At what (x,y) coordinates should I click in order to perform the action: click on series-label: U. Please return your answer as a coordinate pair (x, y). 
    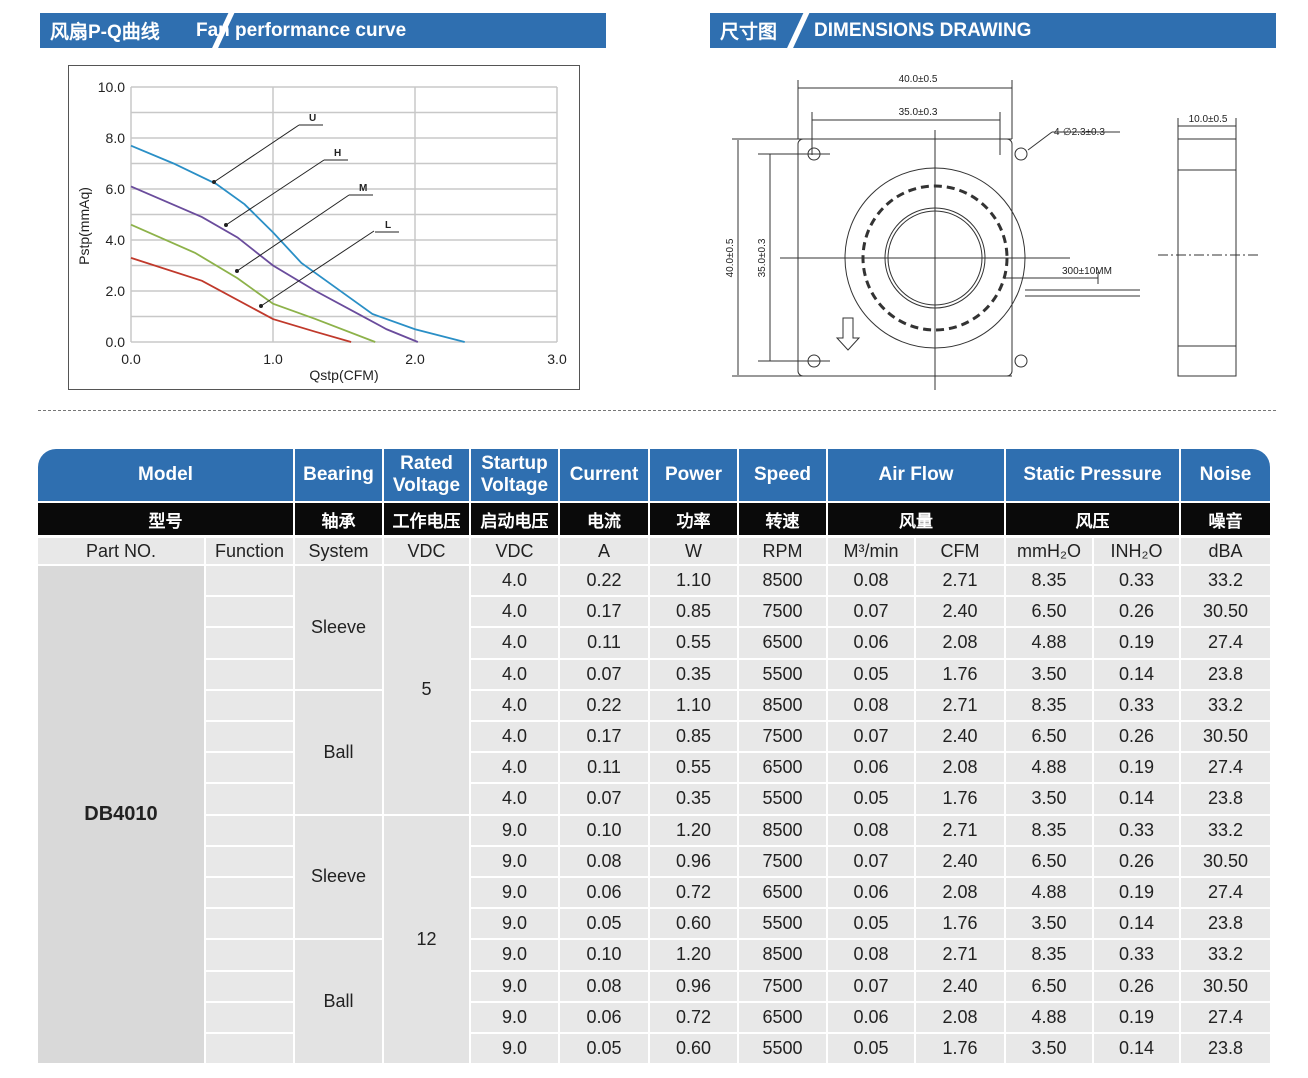
    Looking at the image, I should click on (312, 118).